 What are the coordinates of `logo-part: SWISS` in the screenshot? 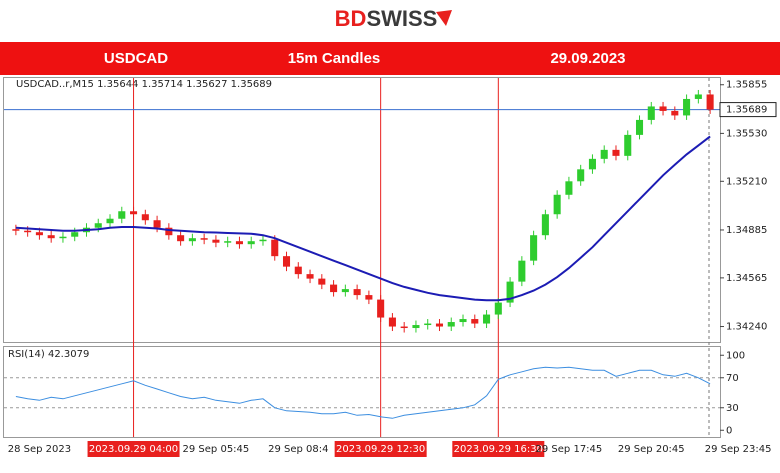 It's located at (401, 18).